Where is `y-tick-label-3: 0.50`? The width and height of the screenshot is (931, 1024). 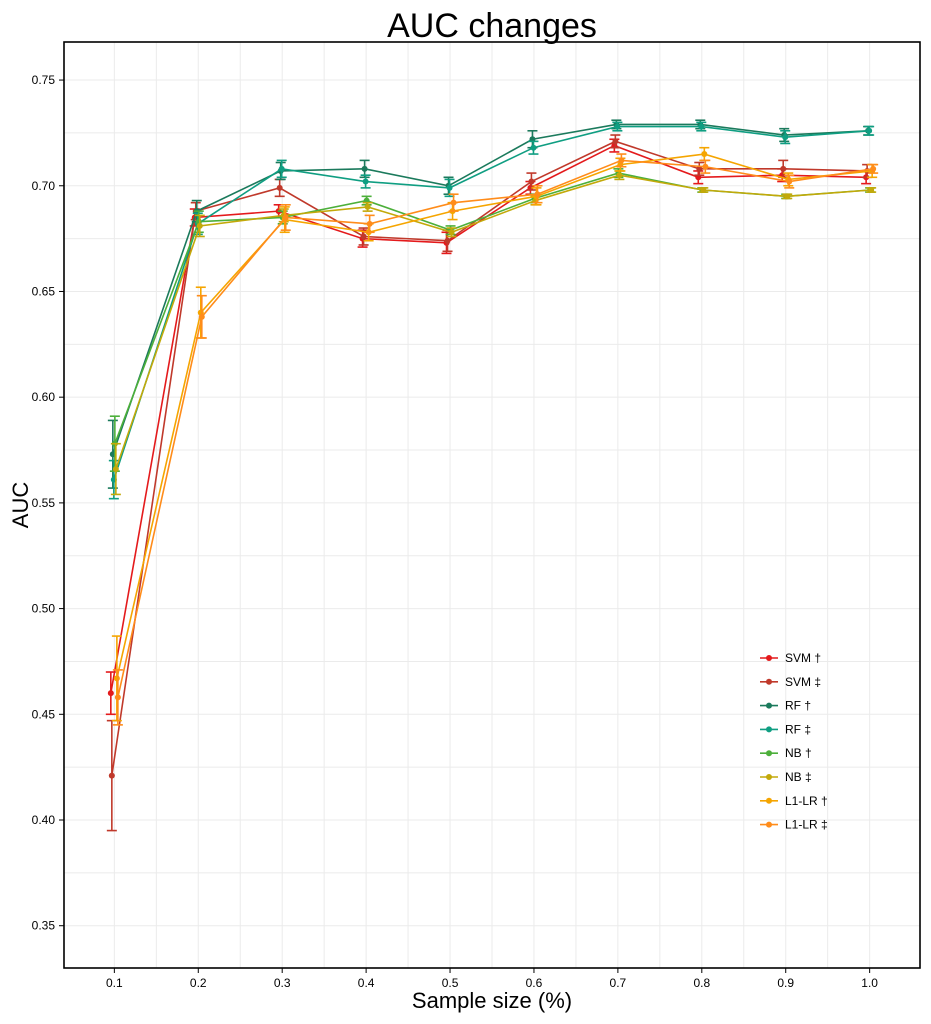 y-tick-label-3: 0.50 is located at coordinates (44, 609).